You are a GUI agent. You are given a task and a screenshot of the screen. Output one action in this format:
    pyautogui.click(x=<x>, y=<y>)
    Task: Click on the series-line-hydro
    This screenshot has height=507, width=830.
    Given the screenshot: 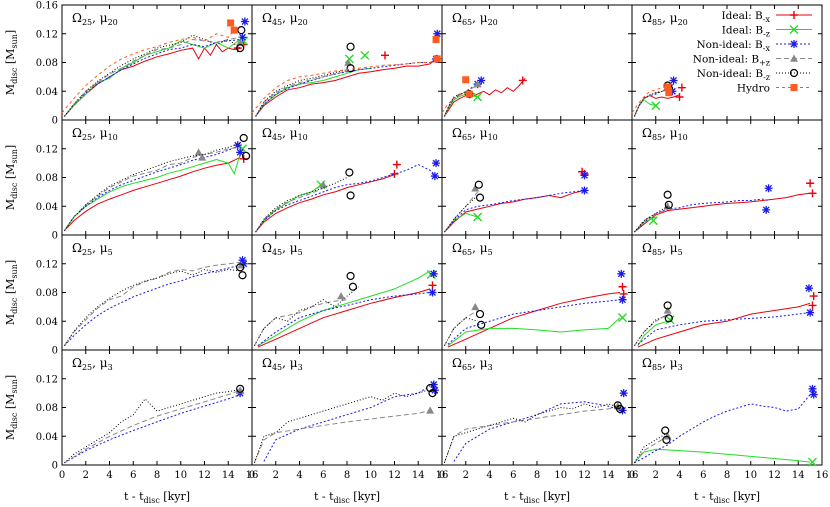 What is the action you would take?
    pyautogui.click(x=344, y=86)
    